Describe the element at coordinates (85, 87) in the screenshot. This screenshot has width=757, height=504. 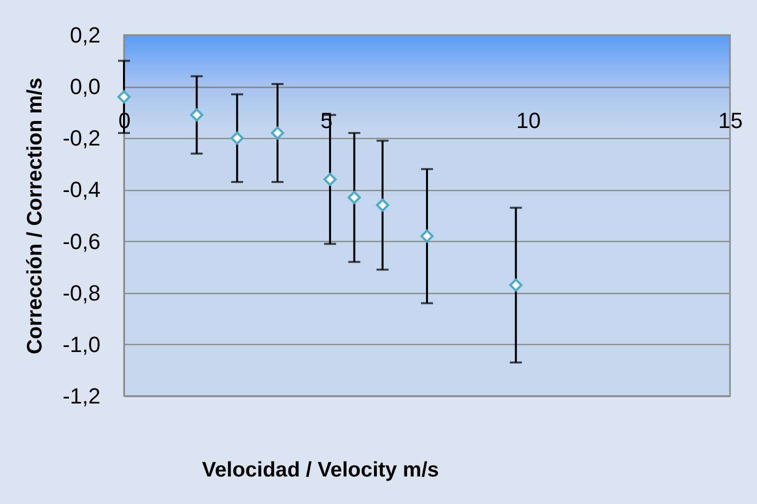
I see `y-tick-label: 0,0` at that location.